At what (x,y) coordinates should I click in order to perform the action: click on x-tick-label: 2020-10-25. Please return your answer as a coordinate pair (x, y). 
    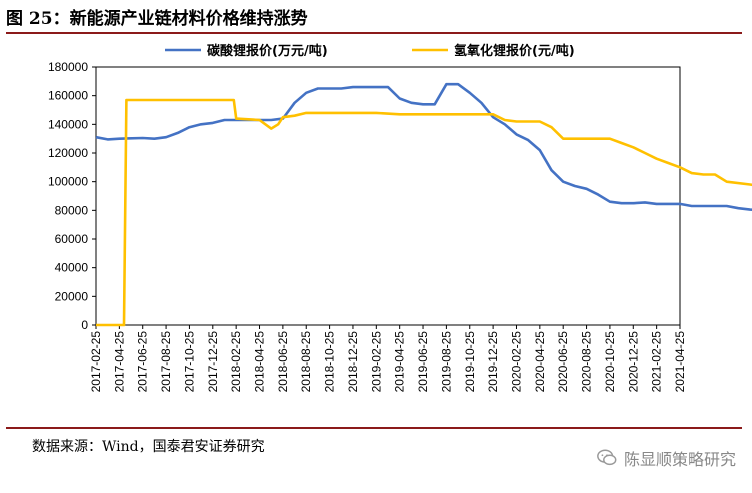
    Looking at the image, I should click on (610, 362).